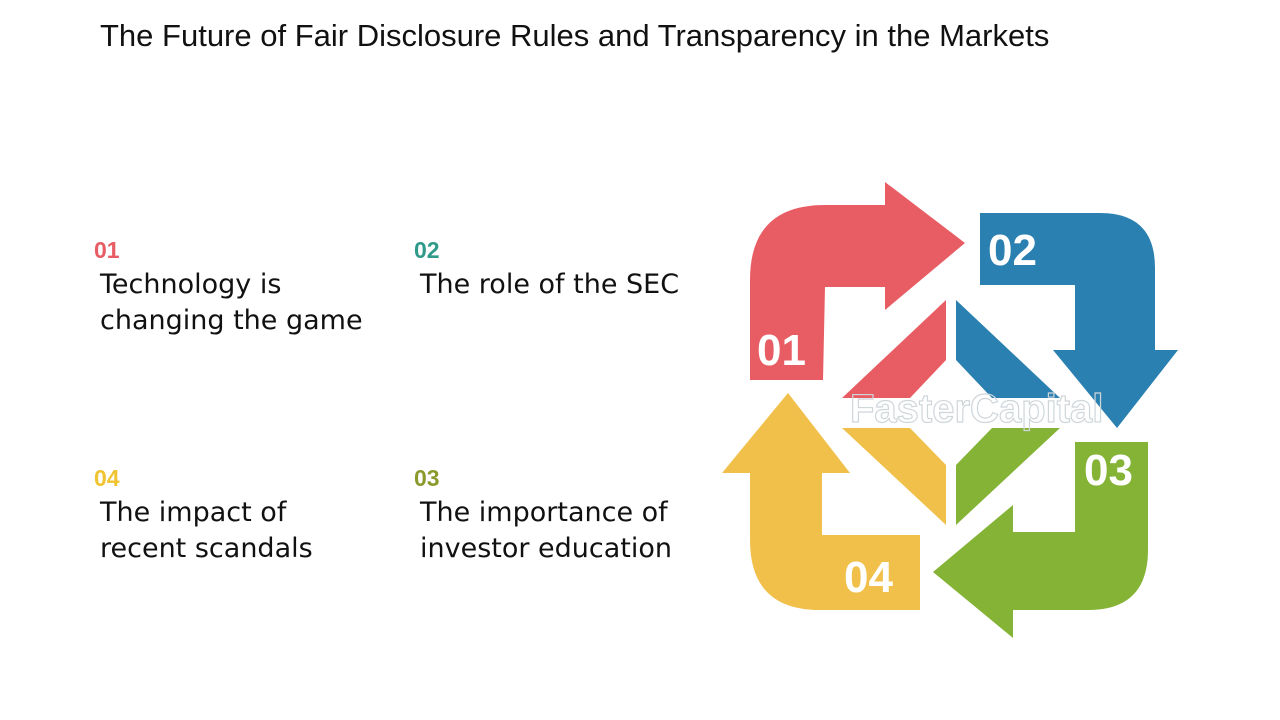  I want to click on item-text-line: investor education, so click(546, 548).